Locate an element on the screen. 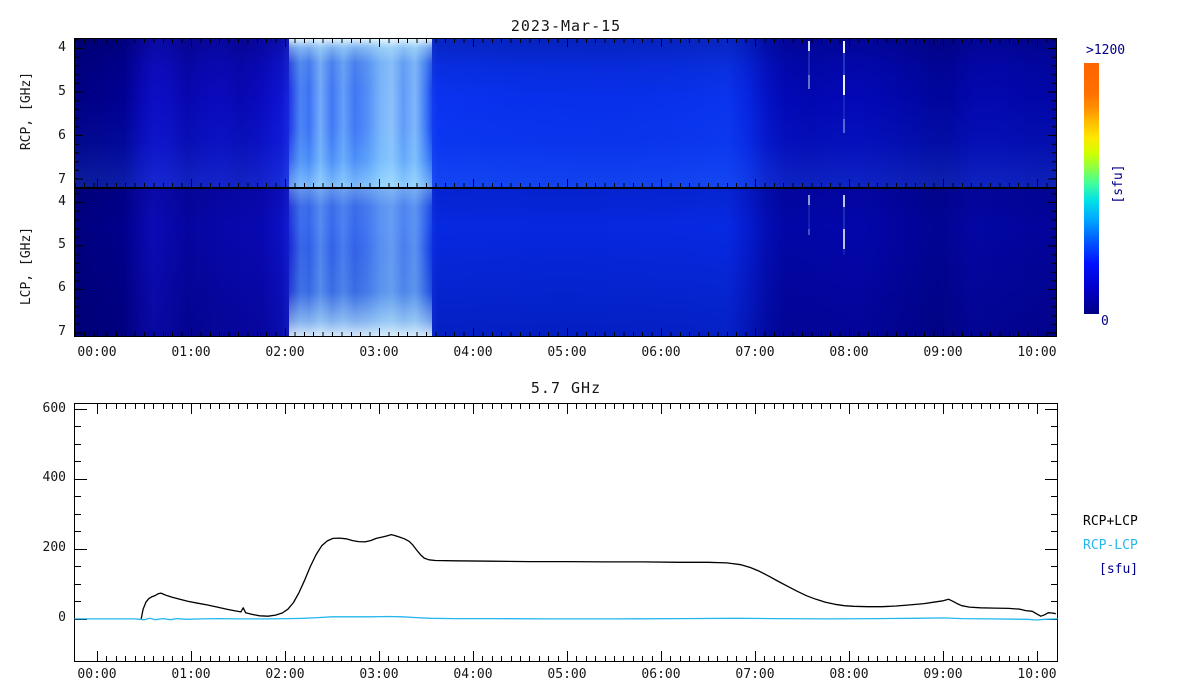  spec-time-tick: 02:00 is located at coordinates (285, 352).